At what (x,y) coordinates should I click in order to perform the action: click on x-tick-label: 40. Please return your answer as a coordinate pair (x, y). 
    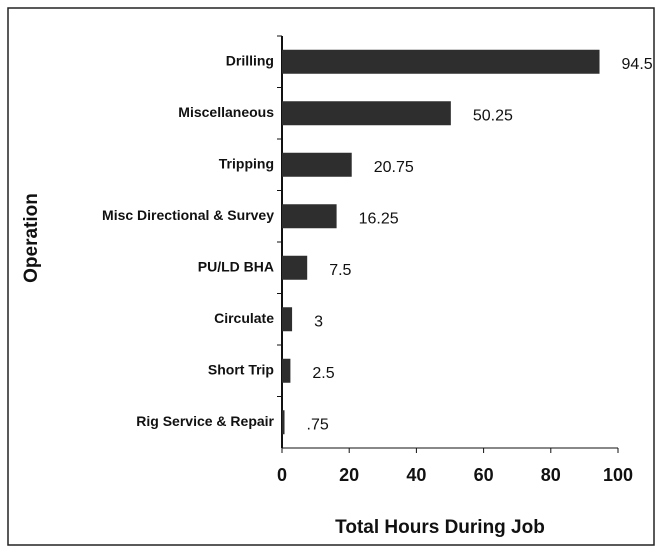
    Looking at the image, I should click on (416, 475).